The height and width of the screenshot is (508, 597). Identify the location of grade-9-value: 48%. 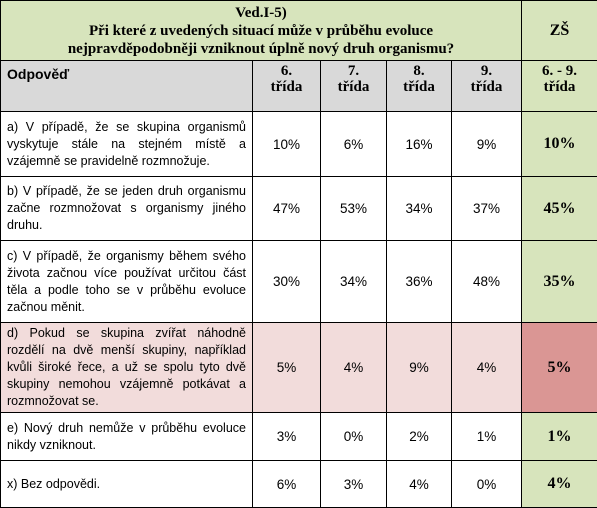
(487, 282).